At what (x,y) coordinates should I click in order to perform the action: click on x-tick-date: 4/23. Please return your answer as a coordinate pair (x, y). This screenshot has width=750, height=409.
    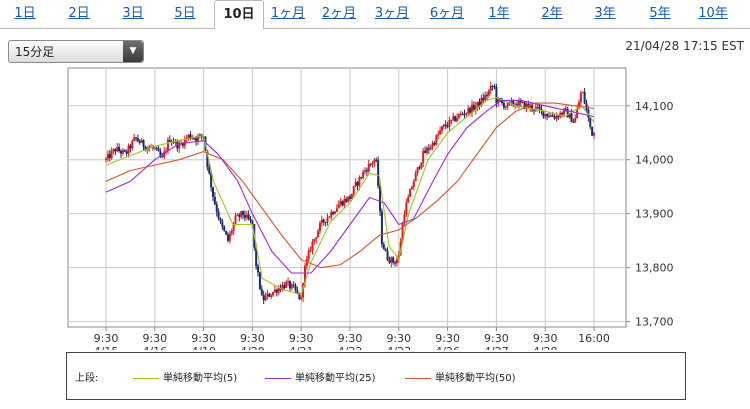
    Looking at the image, I should click on (398, 347).